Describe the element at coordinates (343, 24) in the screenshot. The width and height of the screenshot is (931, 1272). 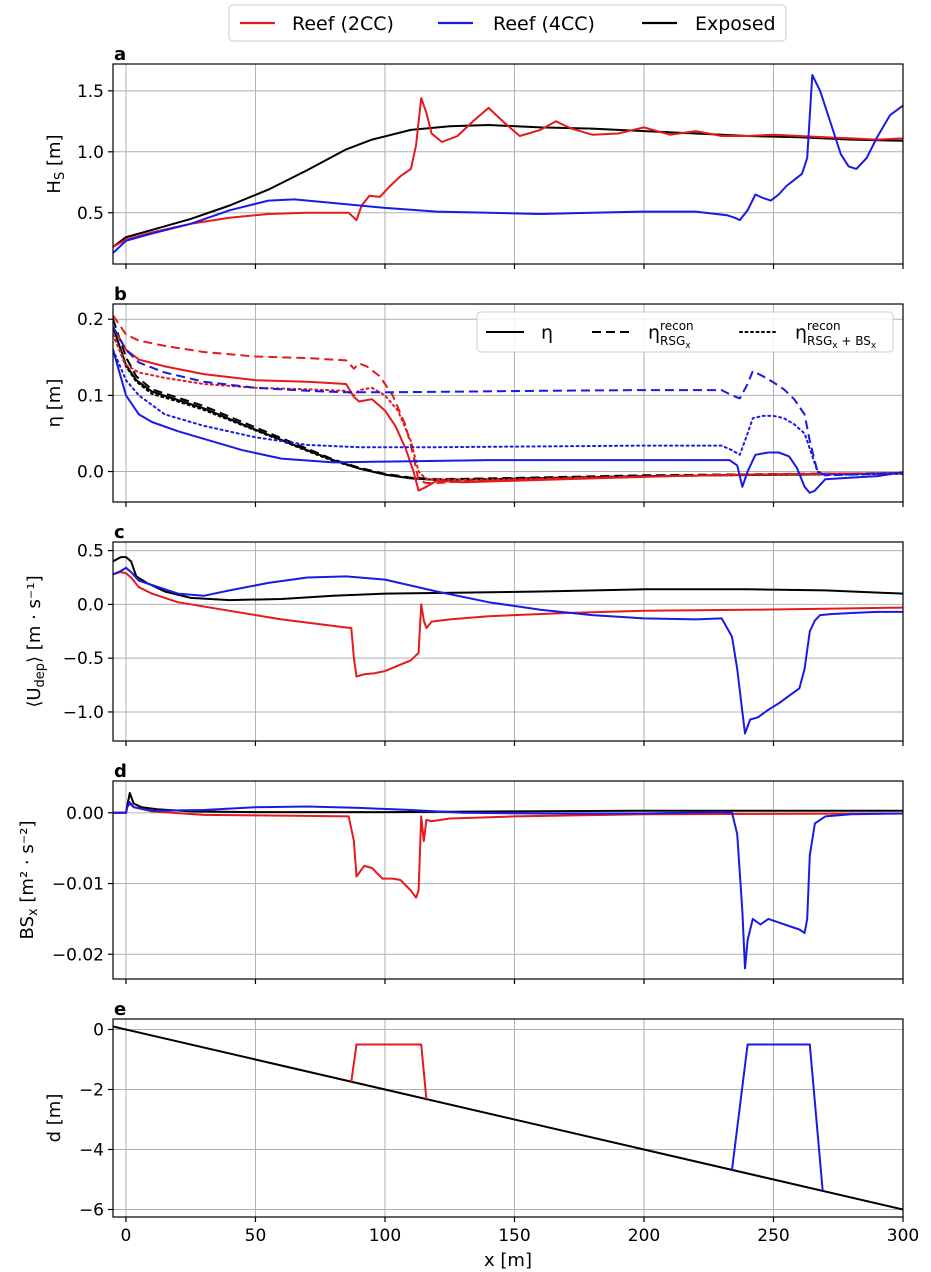
I see `legend-label: Reef (2CC)` at that location.